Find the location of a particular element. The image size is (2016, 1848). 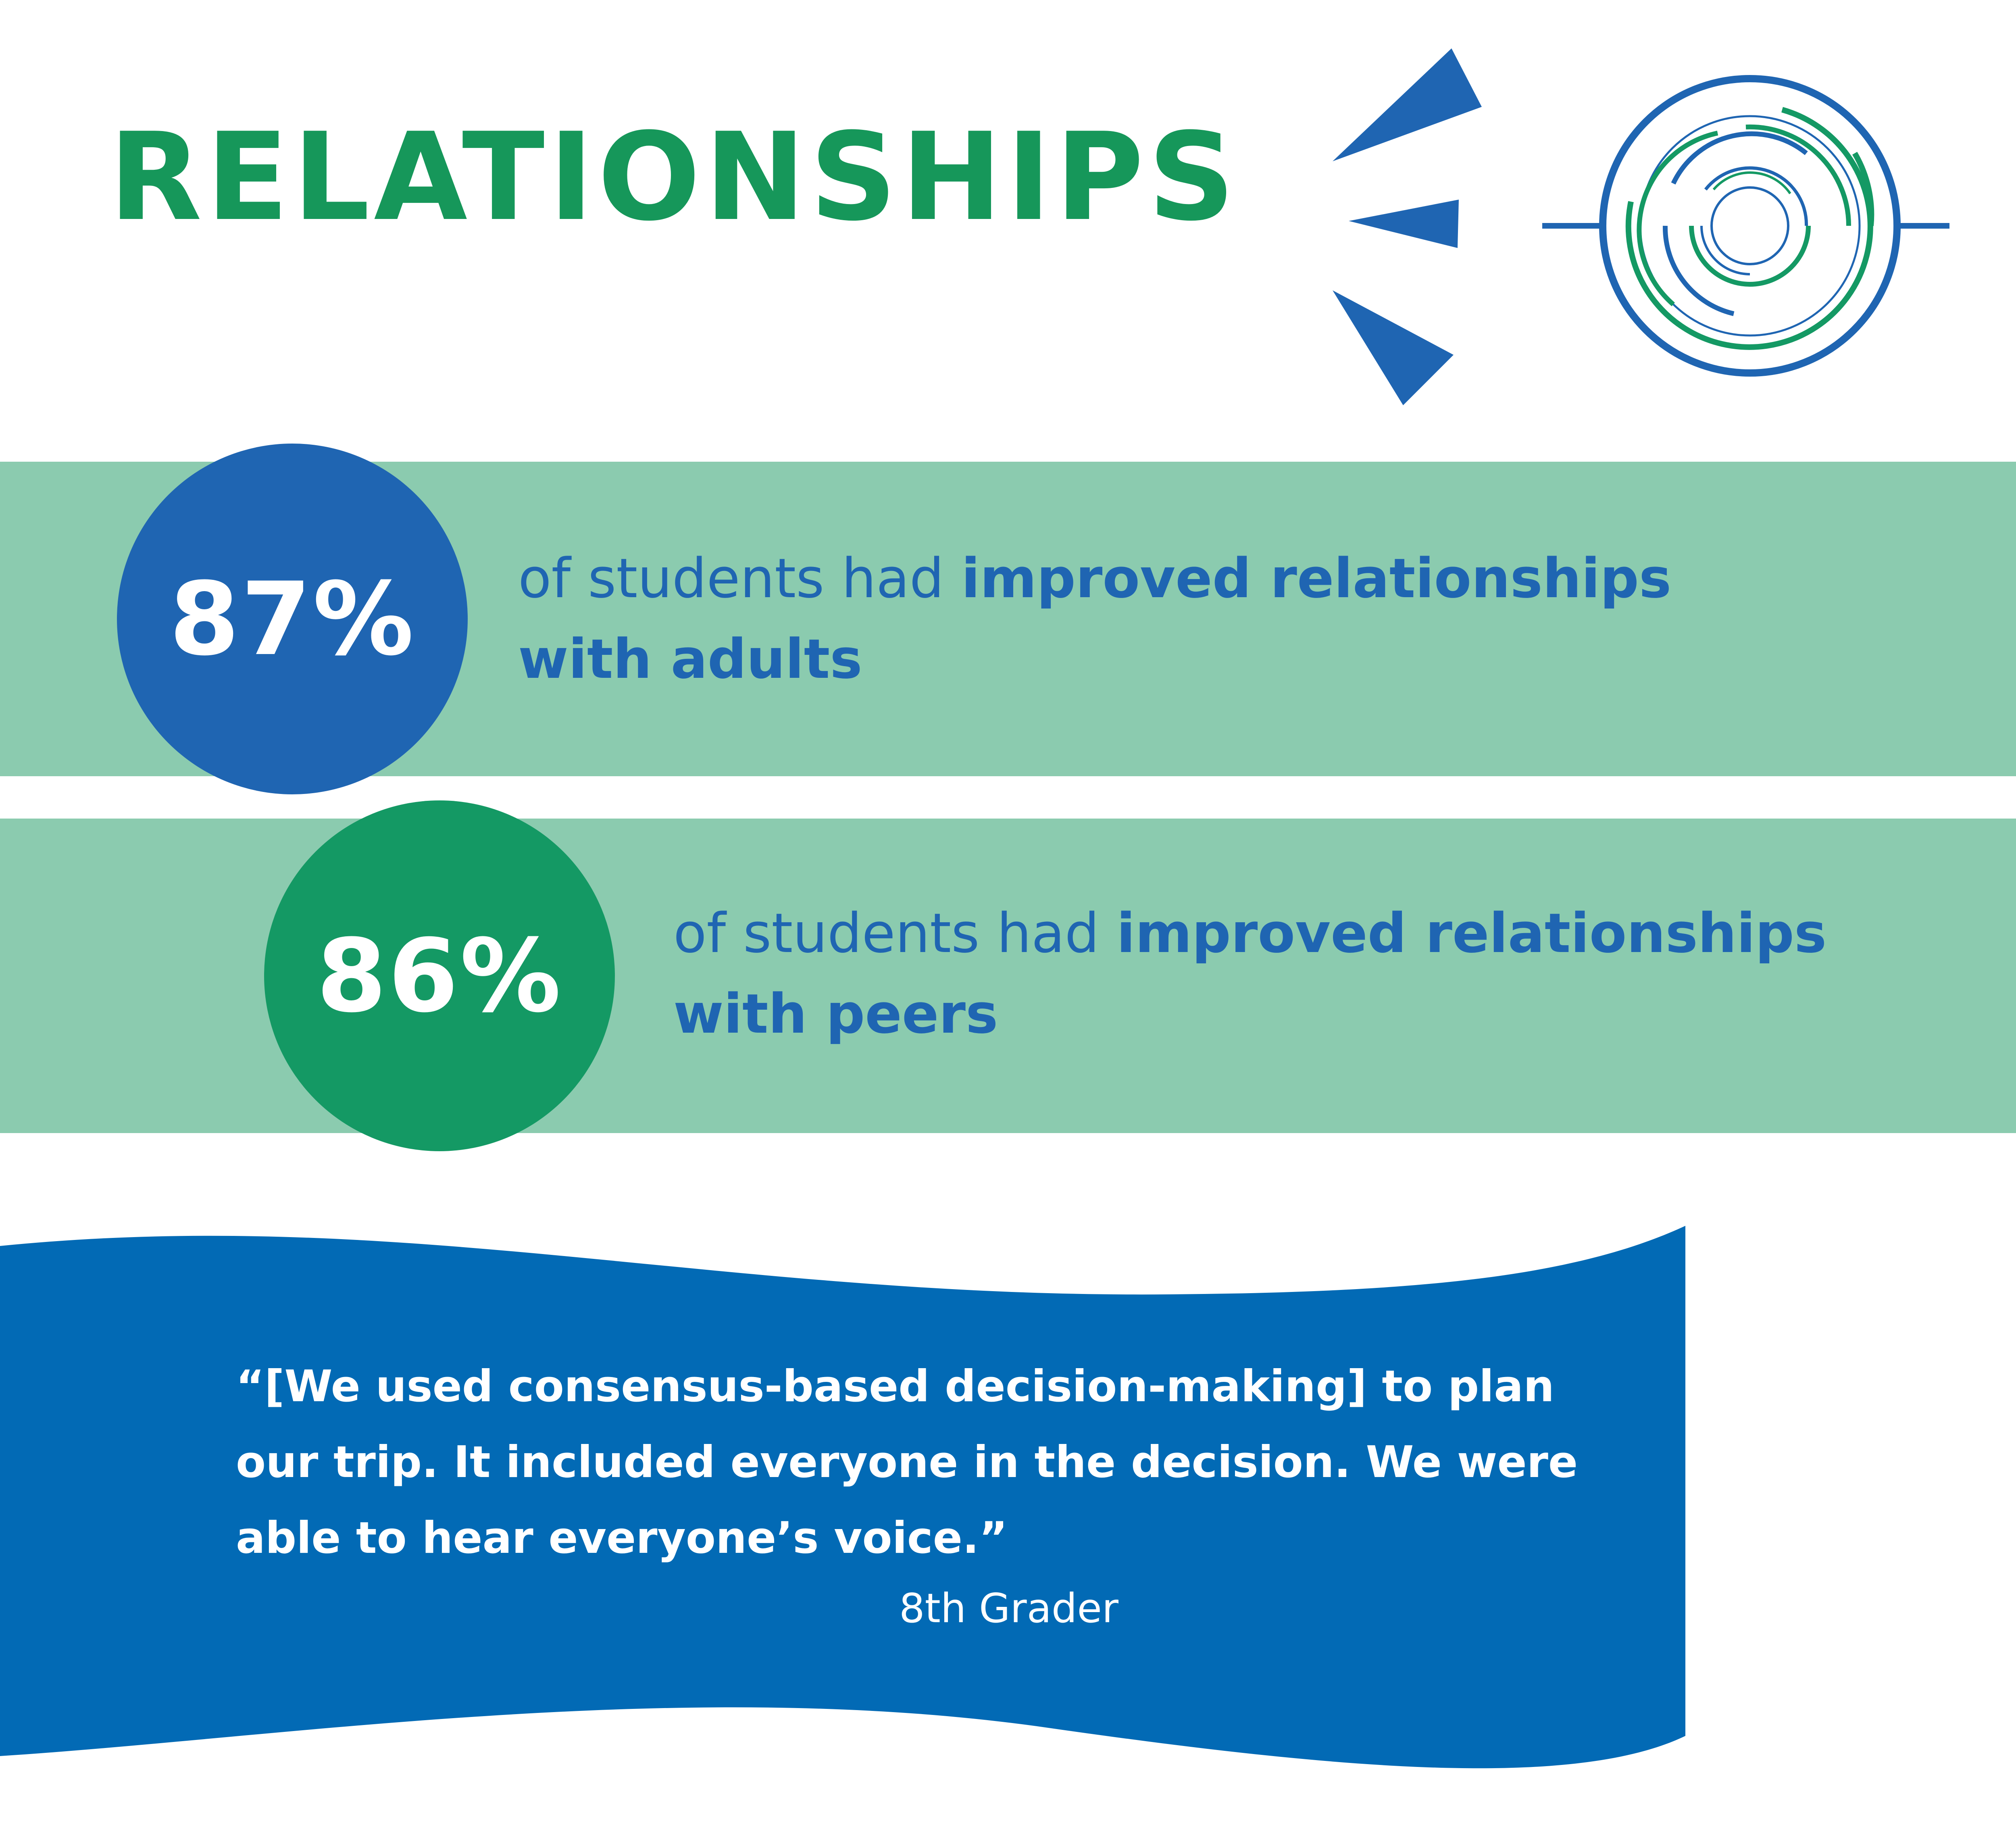

stat-circle-adults: 87% is located at coordinates (292, 619).